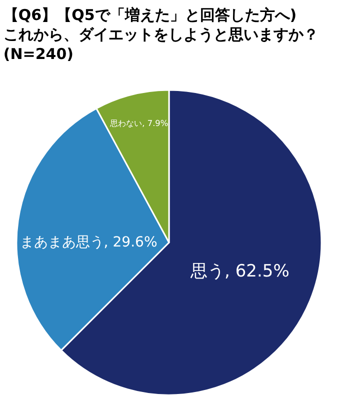 This screenshot has height=400, width=338. I want to click on slice-label: 思わない, 7.9%, so click(138, 123).